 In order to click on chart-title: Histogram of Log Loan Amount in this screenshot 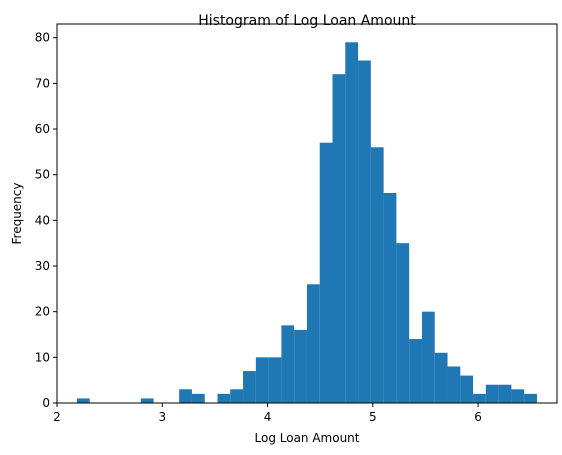, I will do `click(307, 21)`.